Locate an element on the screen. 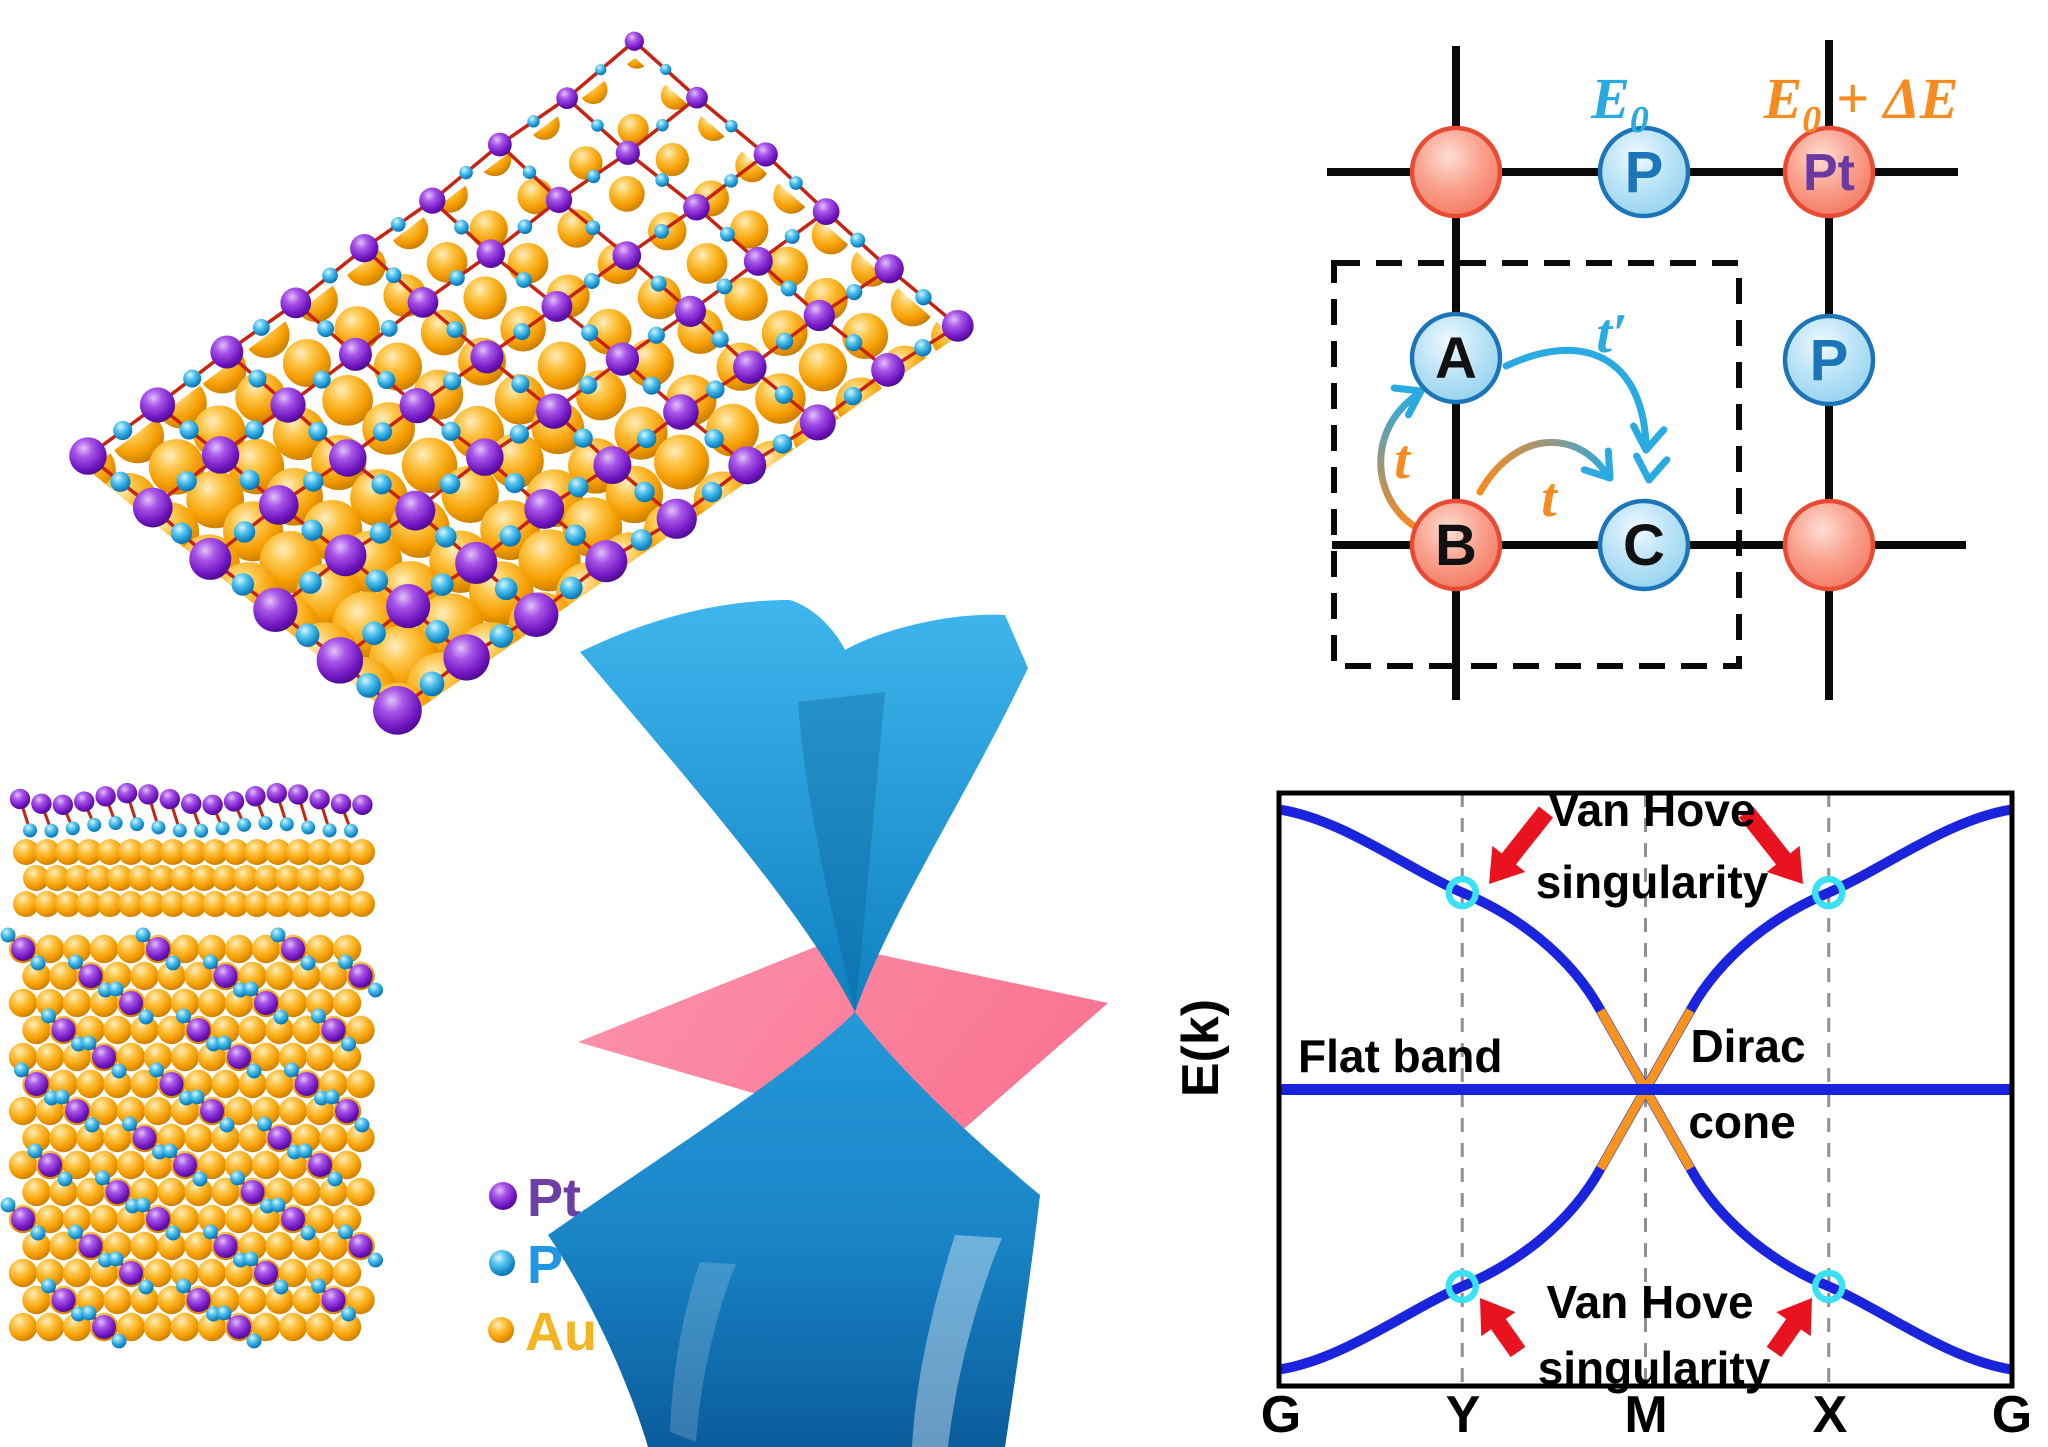 The image size is (2048, 1447). au-legend-sphere-icon is located at coordinates (501, 1330).